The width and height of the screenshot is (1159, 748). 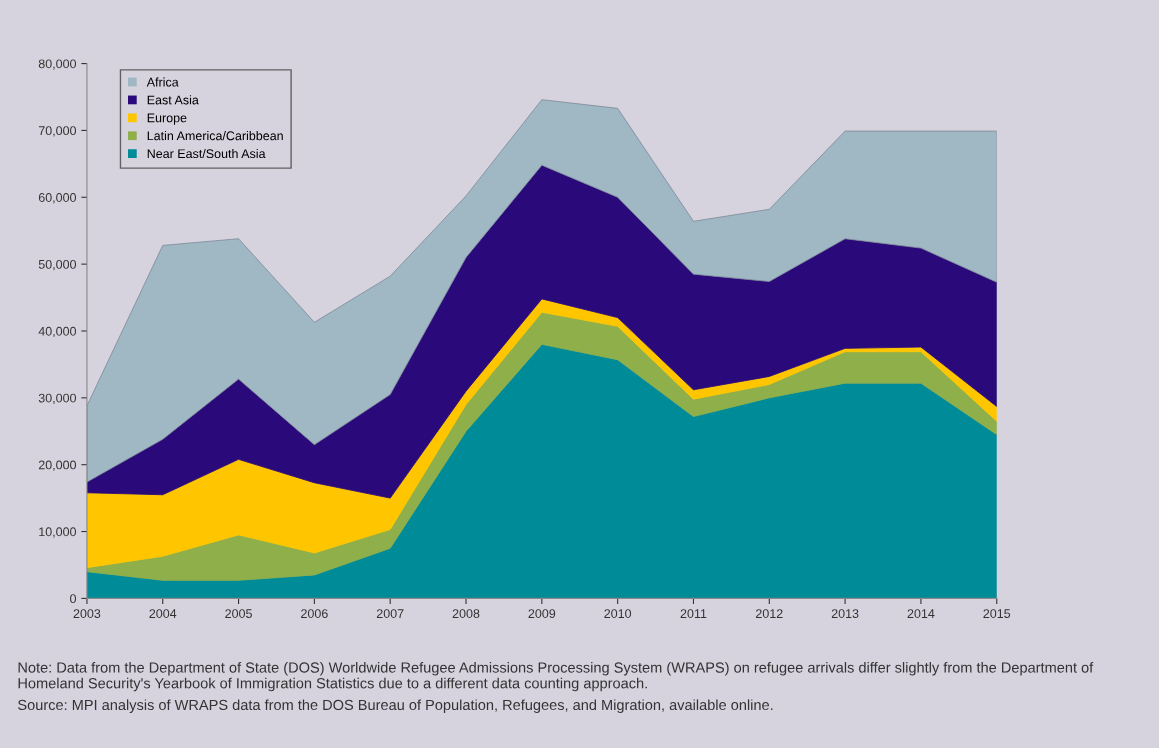 What do you see at coordinates (57, 265) in the screenshot?
I see `y-tick-label: 50,000` at bounding box center [57, 265].